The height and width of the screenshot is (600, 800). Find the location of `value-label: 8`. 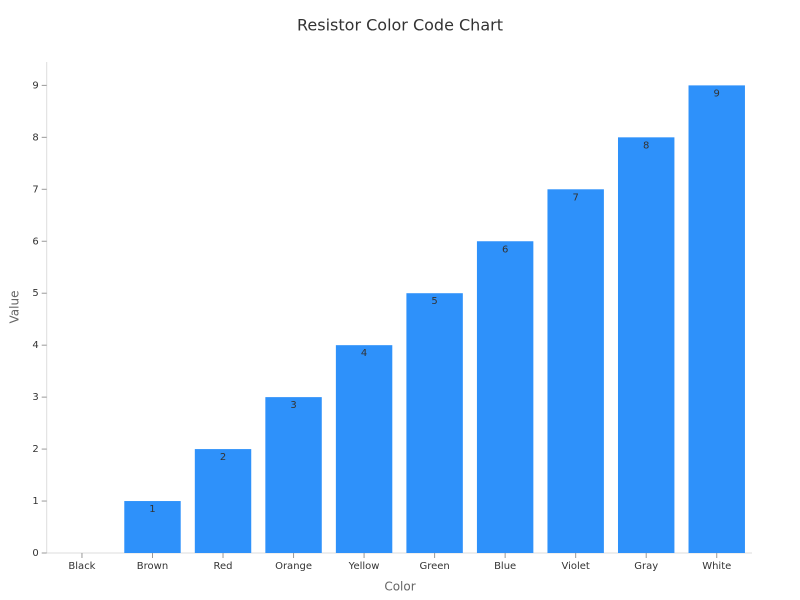

value-label: 8 is located at coordinates (646, 145).